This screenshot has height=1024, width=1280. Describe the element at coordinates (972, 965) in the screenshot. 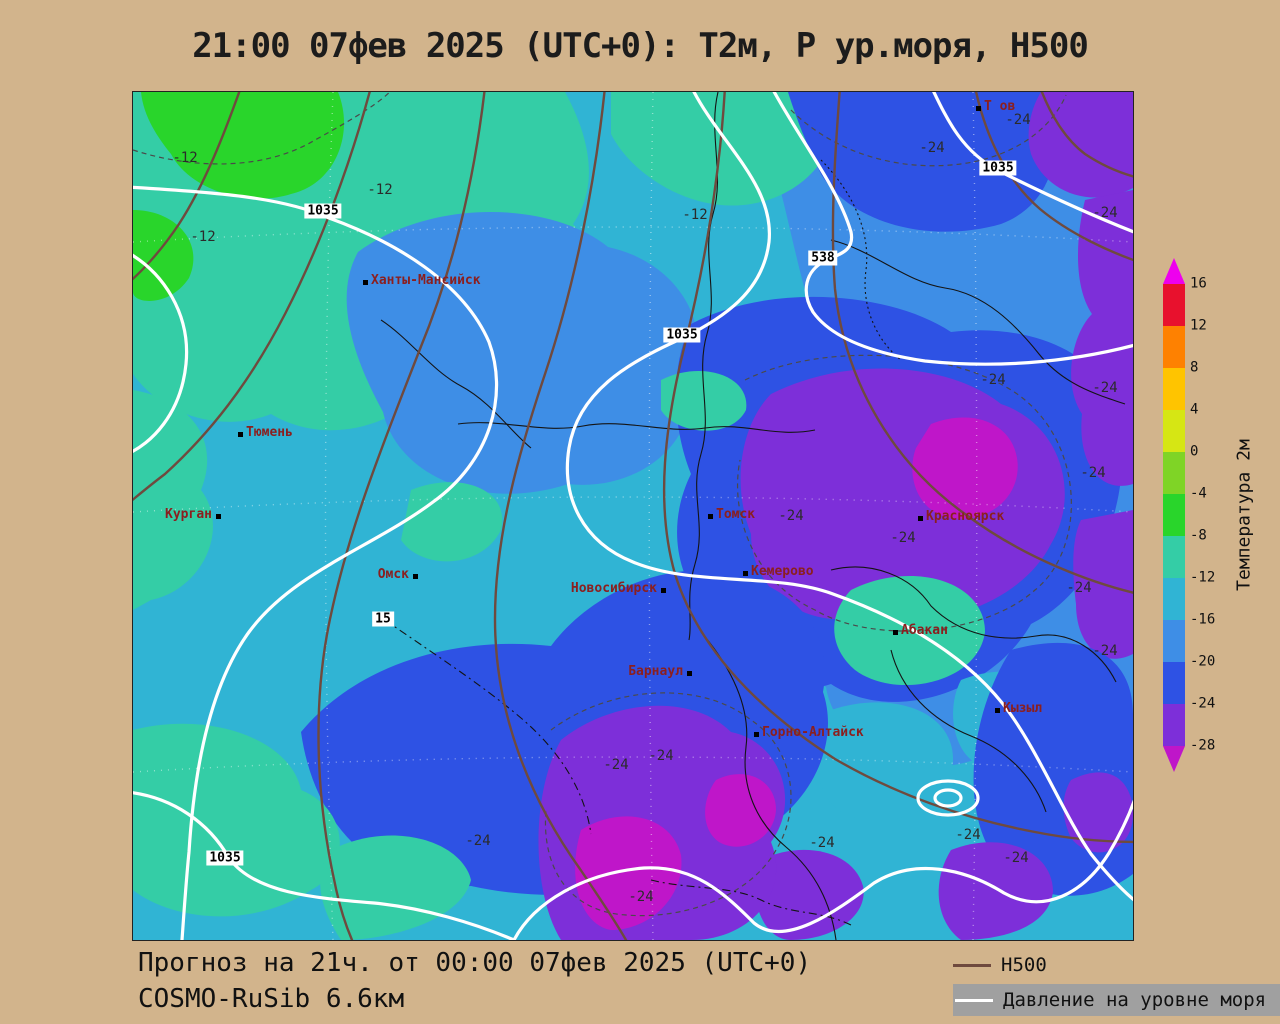

I see `h500-line-sample` at that location.